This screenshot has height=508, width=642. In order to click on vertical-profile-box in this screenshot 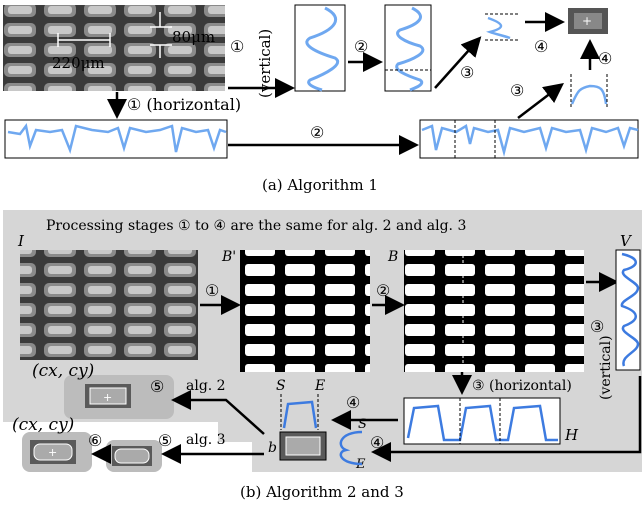, I will do `click(320, 48)`.